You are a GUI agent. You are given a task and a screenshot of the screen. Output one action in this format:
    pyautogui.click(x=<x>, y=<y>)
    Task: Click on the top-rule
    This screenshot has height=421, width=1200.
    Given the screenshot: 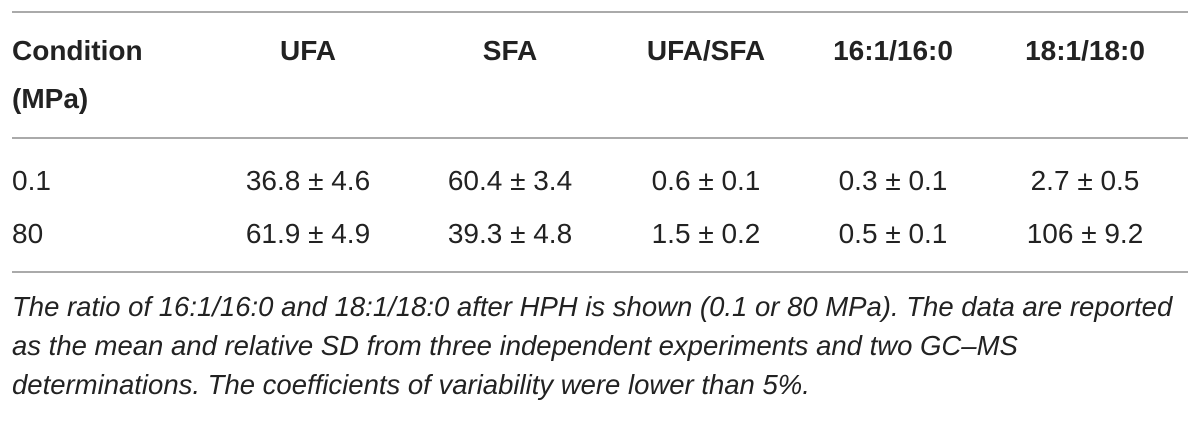 What is the action you would take?
    pyautogui.click(x=600, y=12)
    